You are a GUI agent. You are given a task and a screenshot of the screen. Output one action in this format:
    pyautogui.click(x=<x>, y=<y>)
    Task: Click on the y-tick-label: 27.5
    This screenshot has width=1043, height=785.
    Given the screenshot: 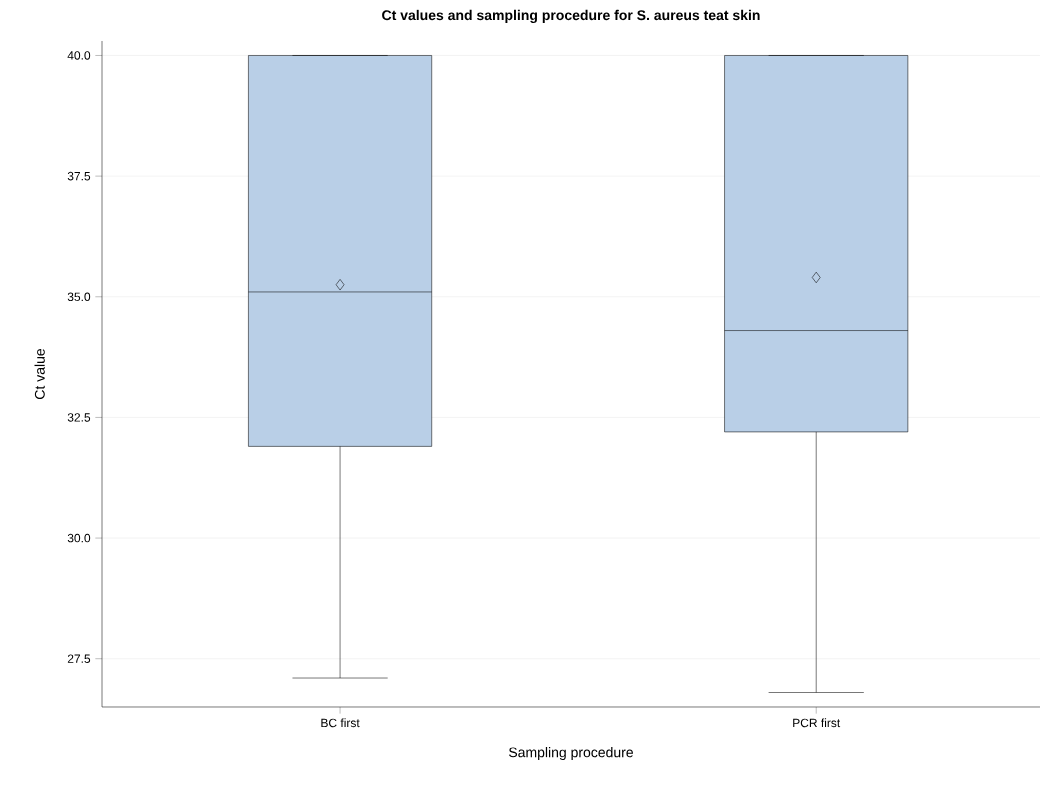 What is the action you would take?
    pyautogui.click(x=79, y=658)
    